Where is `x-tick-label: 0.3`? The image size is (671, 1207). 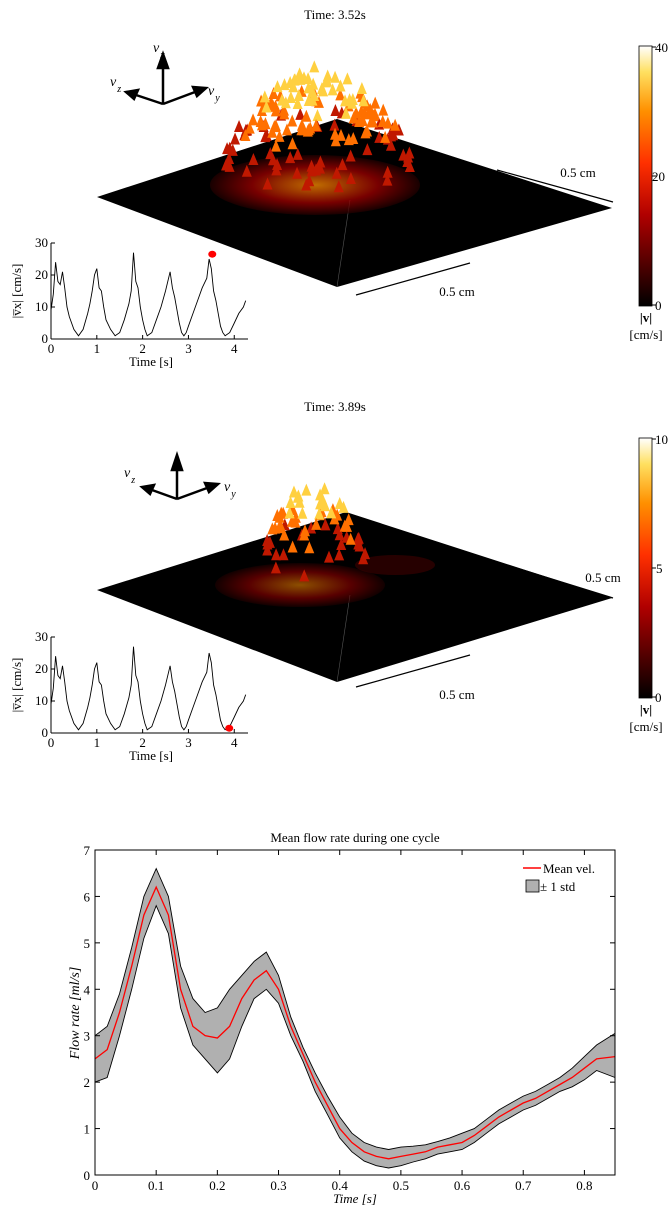
x-tick-label: 0.3 is located at coordinates (278, 1185).